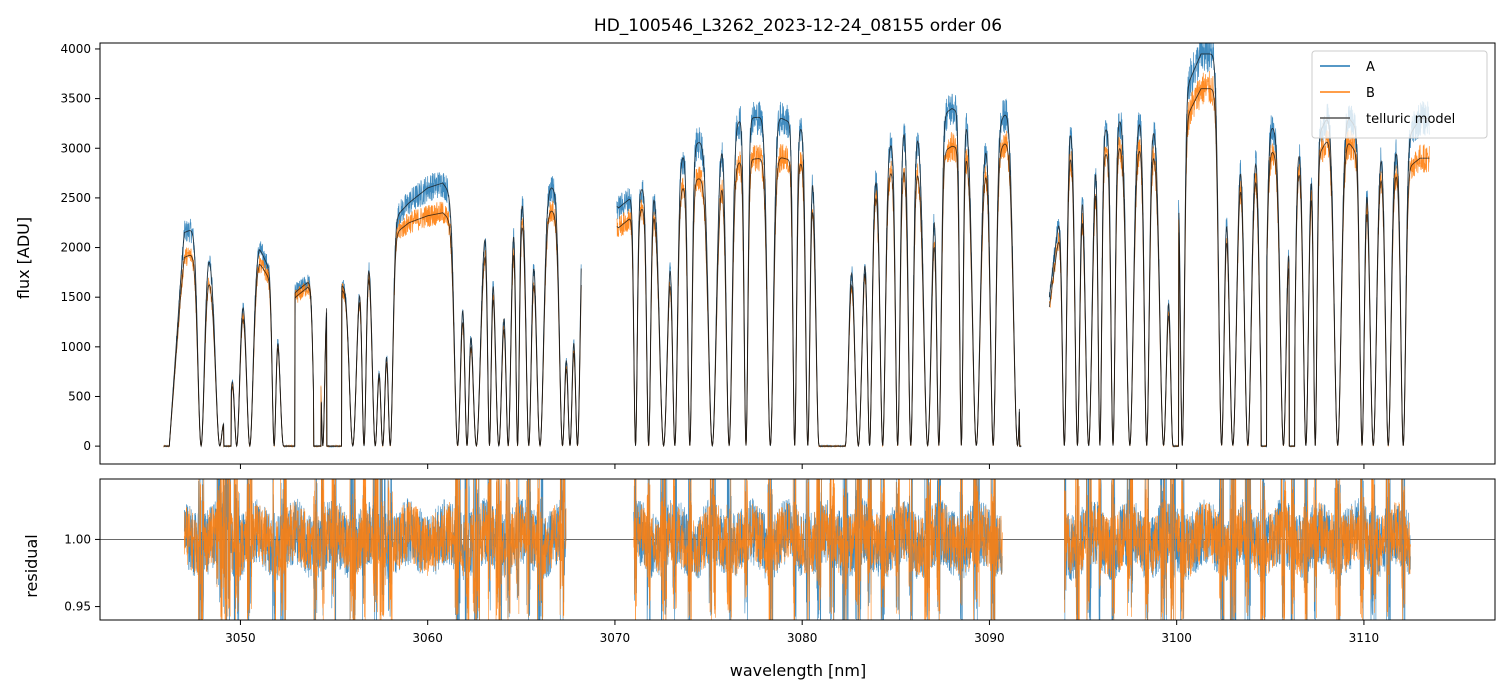 The image size is (1510, 696). What do you see at coordinates (1370, 67) in the screenshot?
I see `legend-label-a: A` at bounding box center [1370, 67].